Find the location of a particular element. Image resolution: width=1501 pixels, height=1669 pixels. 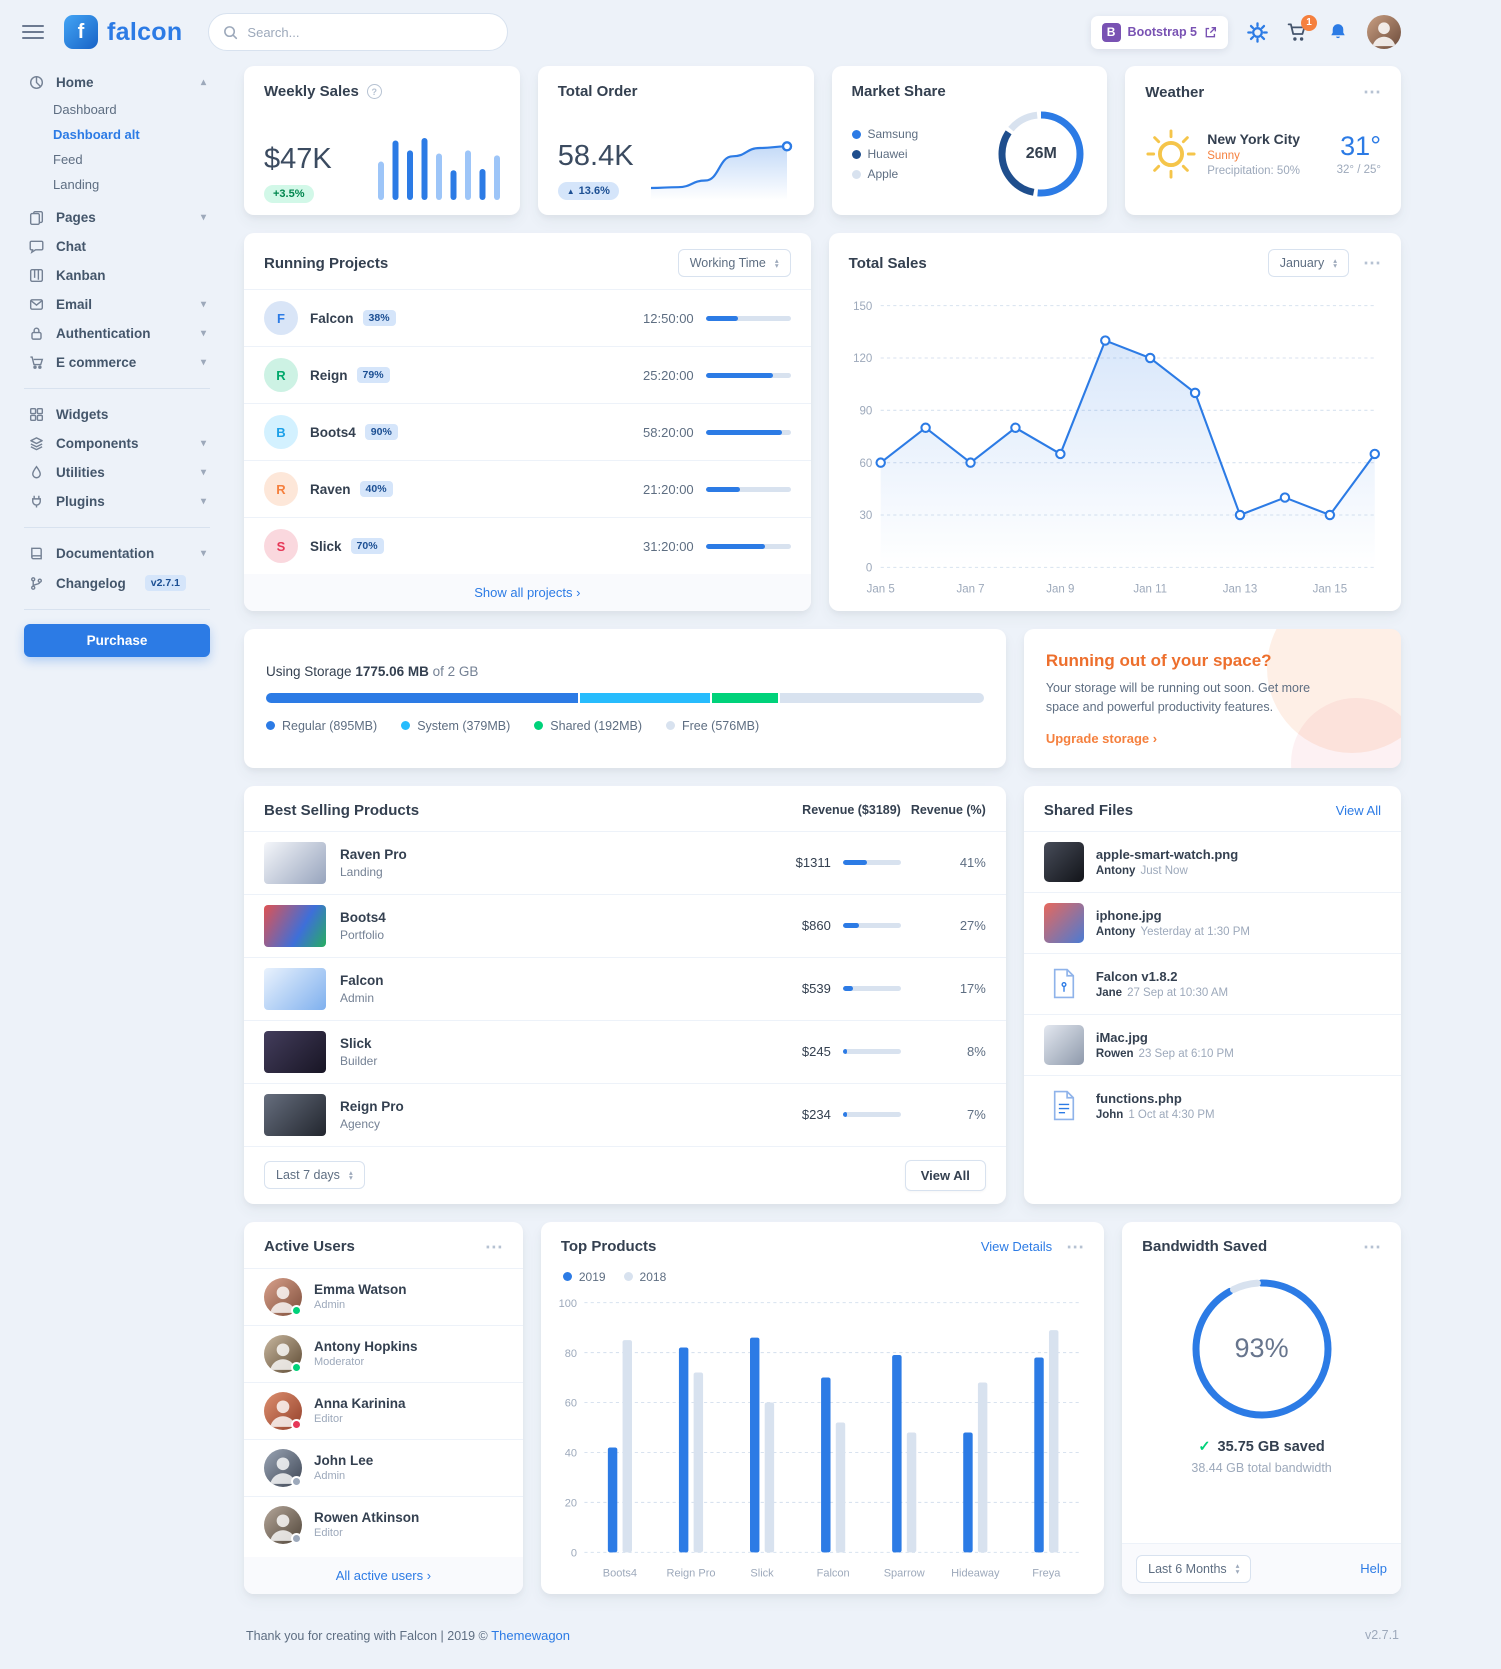

project-name: Falcon is located at coordinates (332, 318).